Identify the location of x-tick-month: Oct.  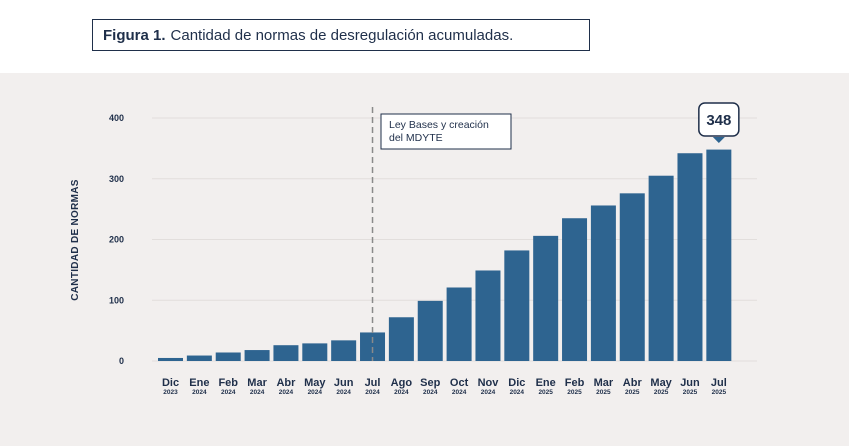
(459, 383).